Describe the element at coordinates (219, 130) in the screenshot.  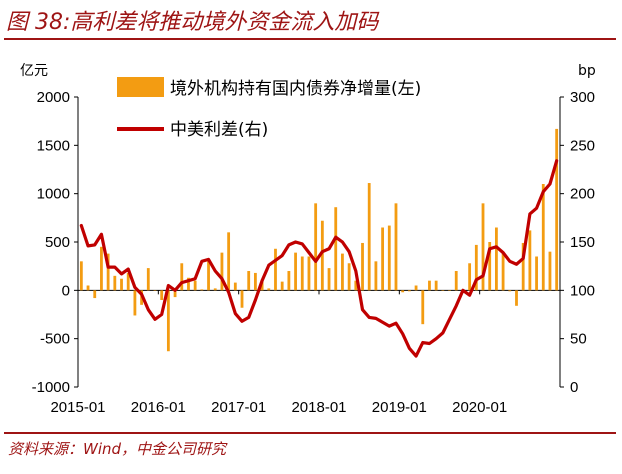
I see `legend-line-label: 中美利差(右)` at that location.